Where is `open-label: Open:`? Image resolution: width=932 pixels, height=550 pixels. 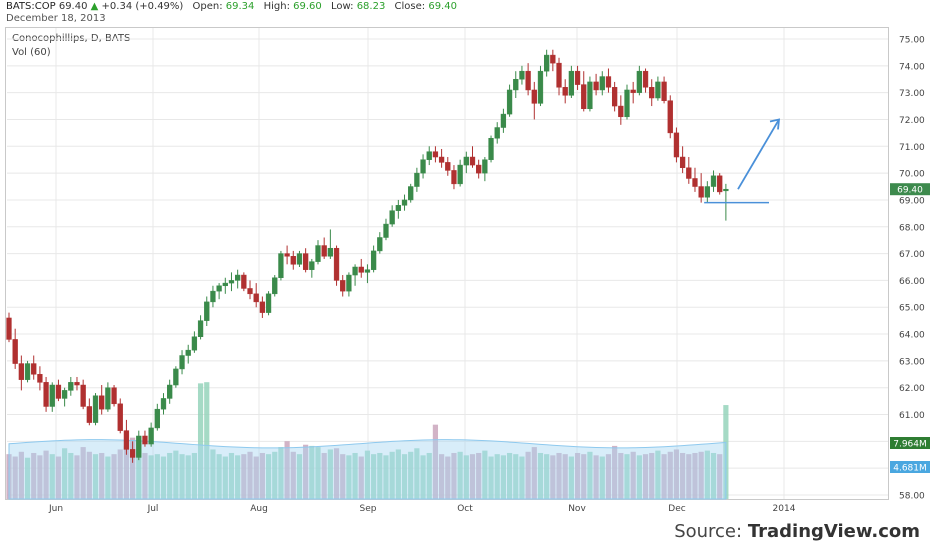 open-label: Open: is located at coordinates (207, 6).